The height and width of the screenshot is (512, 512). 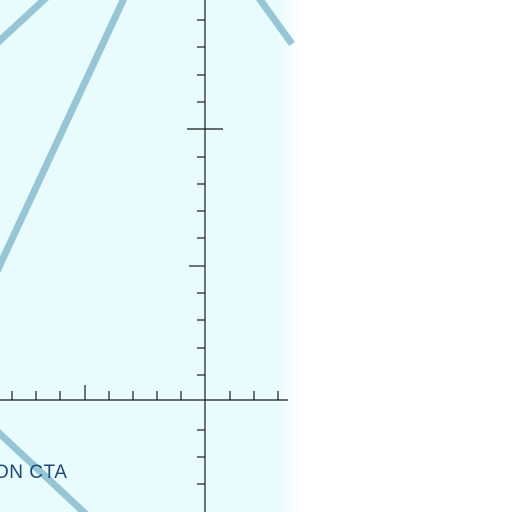 I want to click on horizontal-ticks, so click(x=145, y=392).